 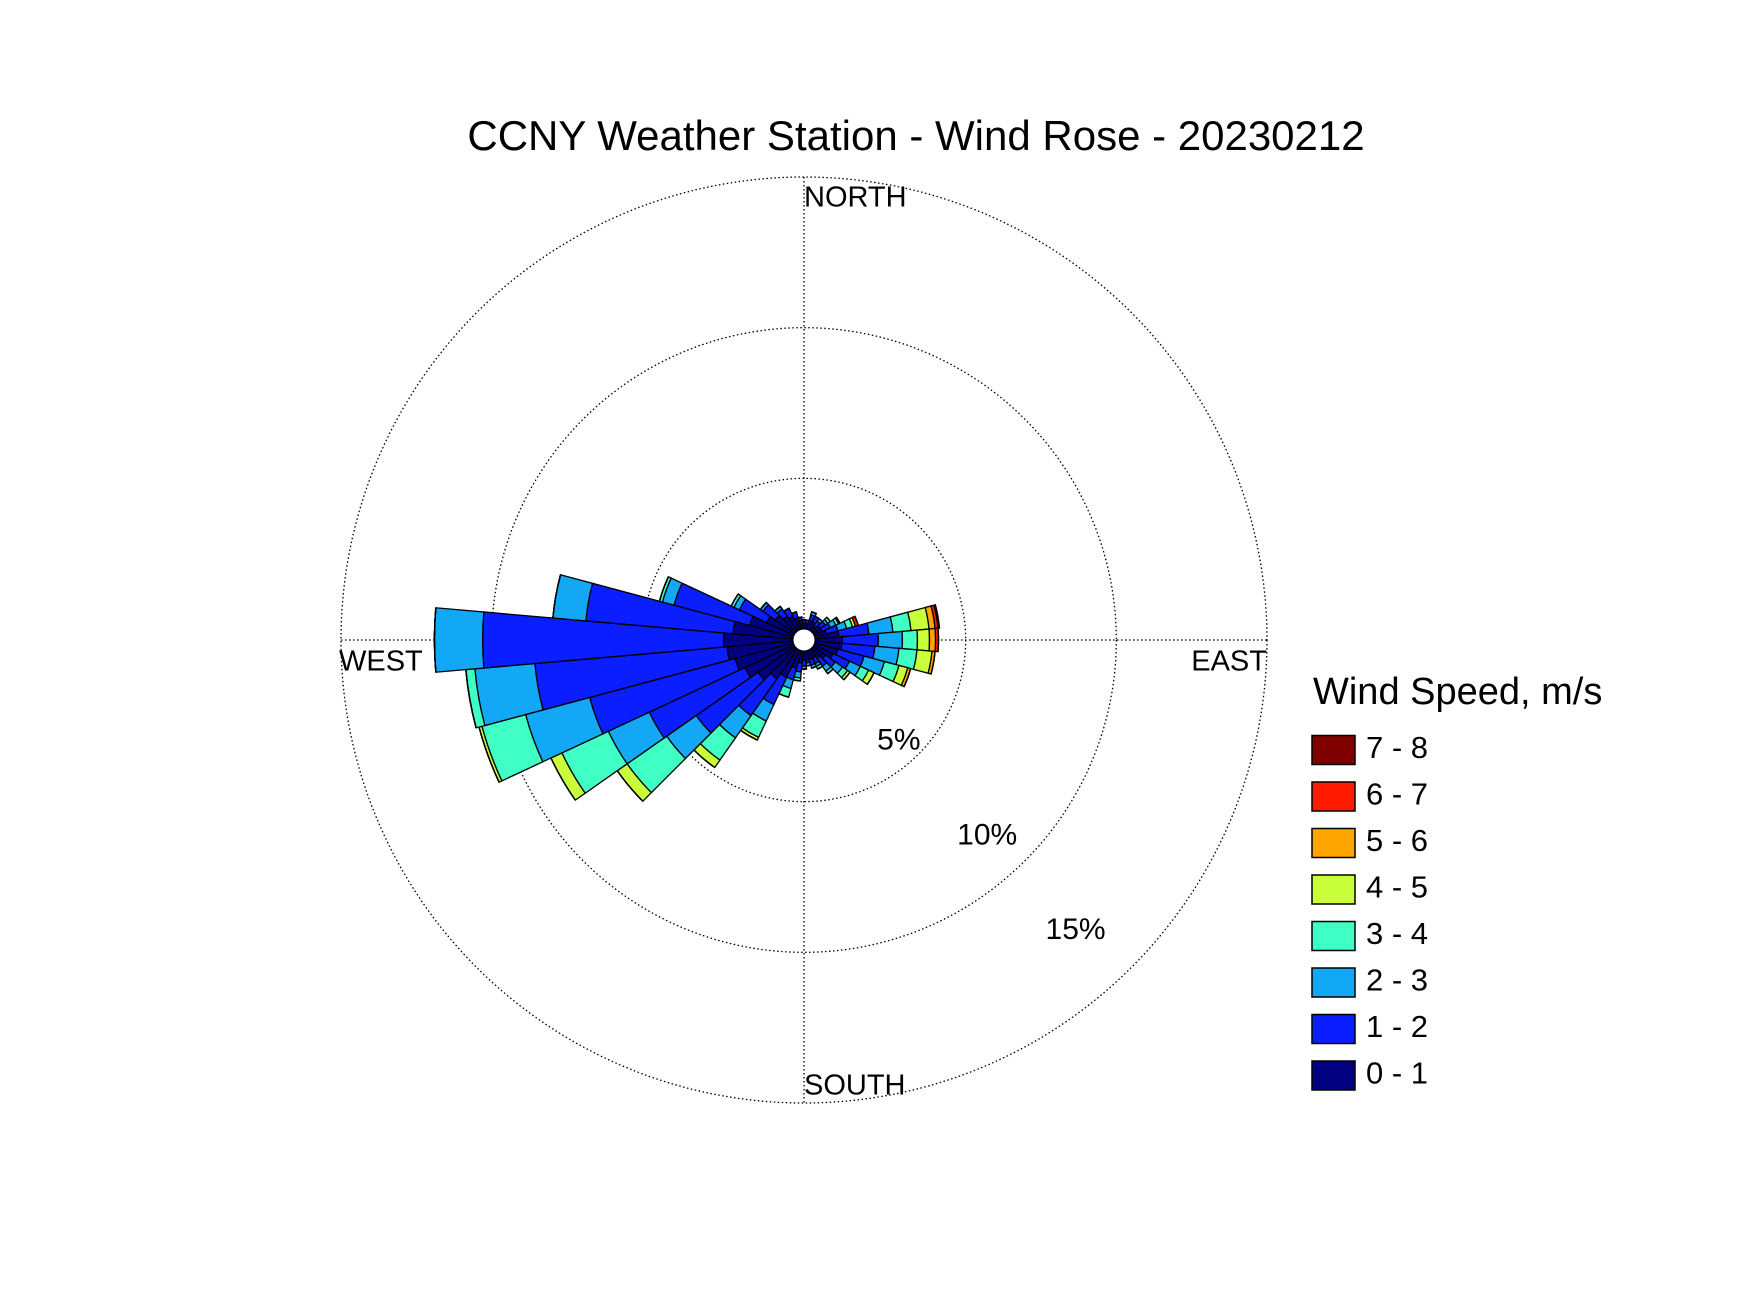 What do you see at coordinates (1397, 840) in the screenshot?
I see `legend-label: 5 - 6` at bounding box center [1397, 840].